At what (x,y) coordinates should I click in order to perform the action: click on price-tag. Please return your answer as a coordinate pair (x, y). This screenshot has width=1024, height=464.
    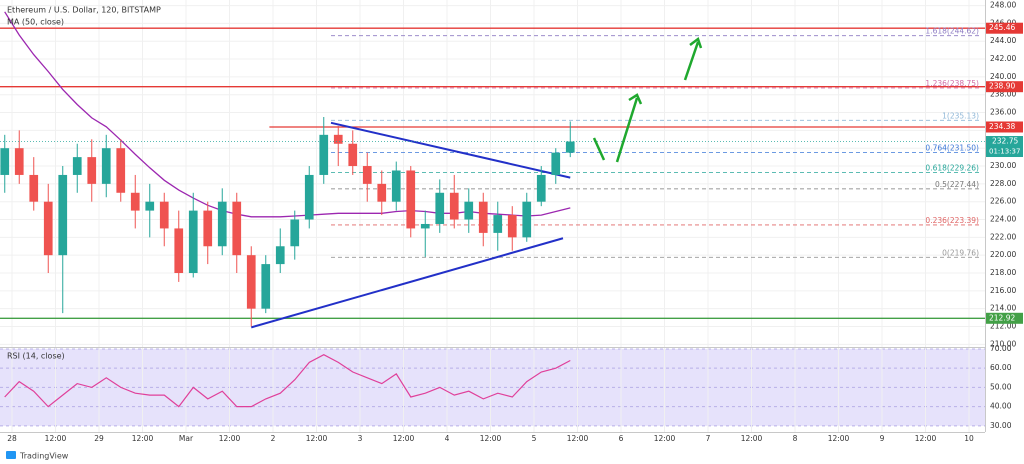
    Looking at the image, I should click on (1004, 87).